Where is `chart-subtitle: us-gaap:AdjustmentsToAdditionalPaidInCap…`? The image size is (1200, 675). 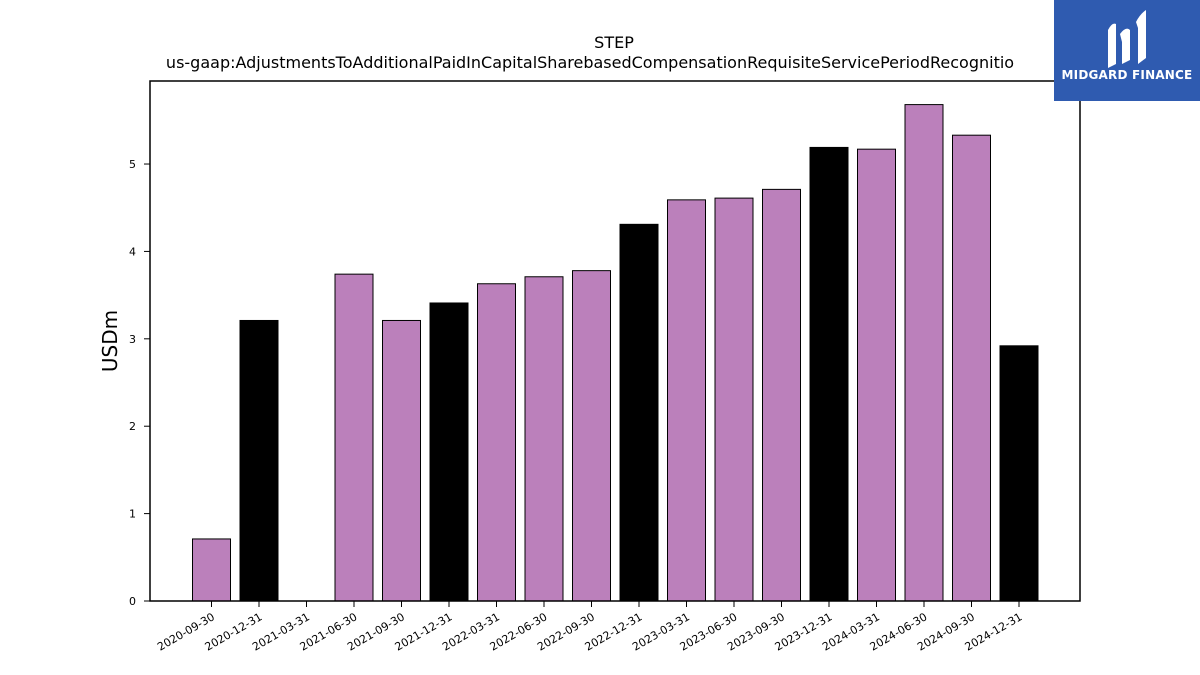
chart-subtitle: us-gaap:AdjustmentsToAdditionalPaidInCap… is located at coordinates (590, 62).